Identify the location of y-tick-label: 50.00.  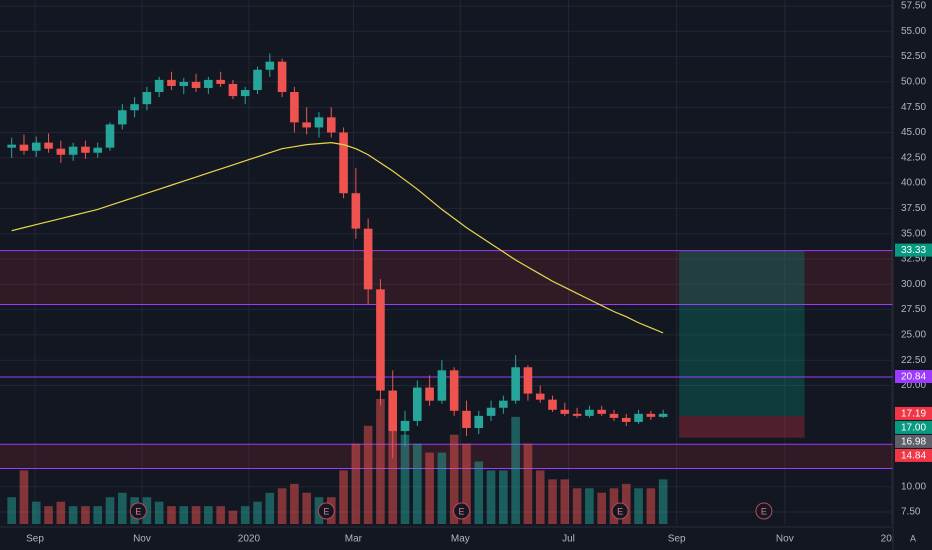
(913, 82).